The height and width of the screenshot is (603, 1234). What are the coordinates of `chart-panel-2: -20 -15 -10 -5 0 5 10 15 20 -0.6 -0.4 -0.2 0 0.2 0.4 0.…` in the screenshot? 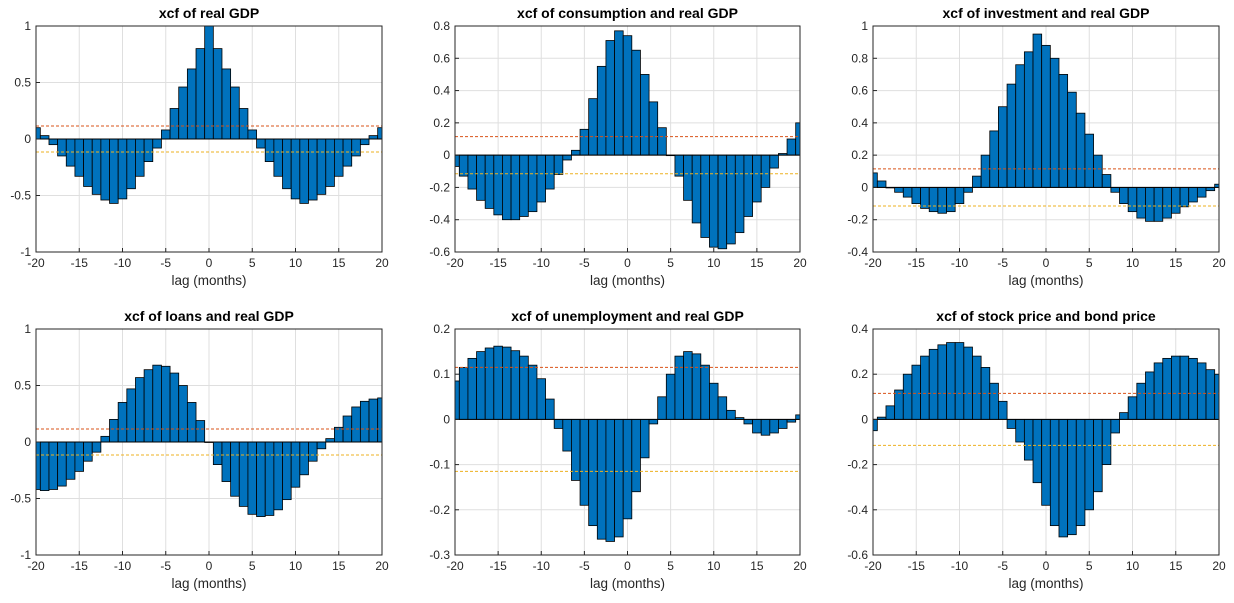 It's located at (618, 146).